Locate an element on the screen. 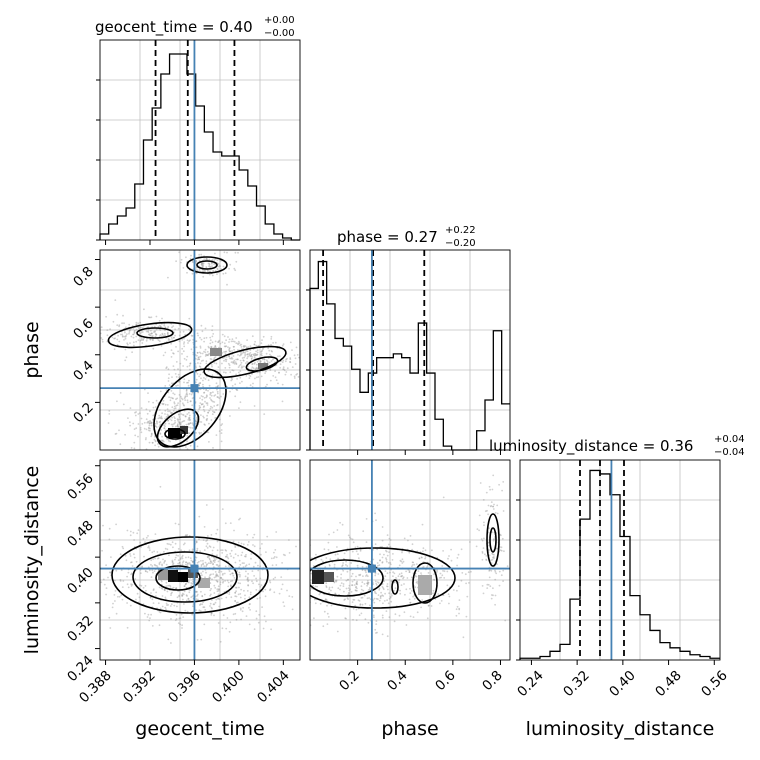  title-geocent-time-sup: +0.00 is located at coordinates (279, 20).